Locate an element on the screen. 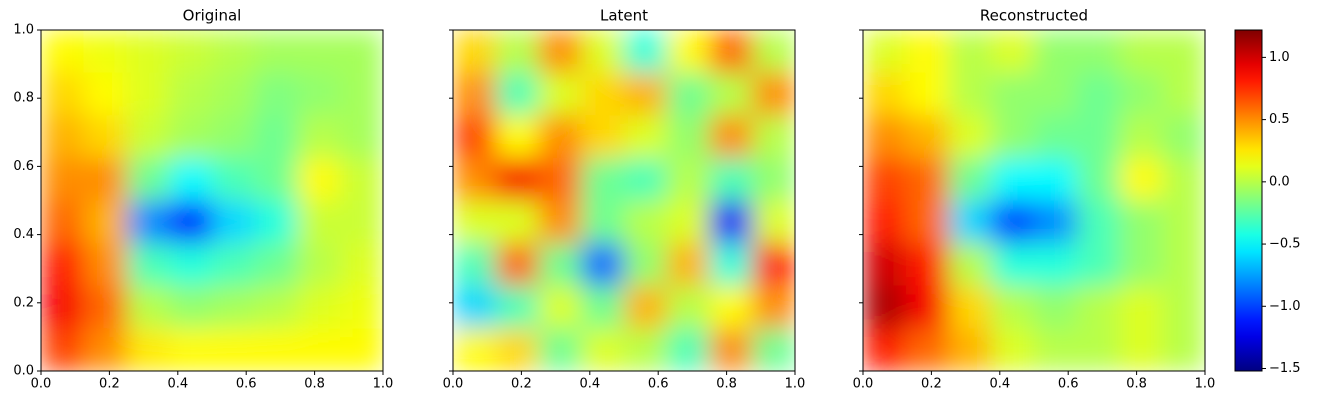  panel-title: Latent is located at coordinates (624, 16).